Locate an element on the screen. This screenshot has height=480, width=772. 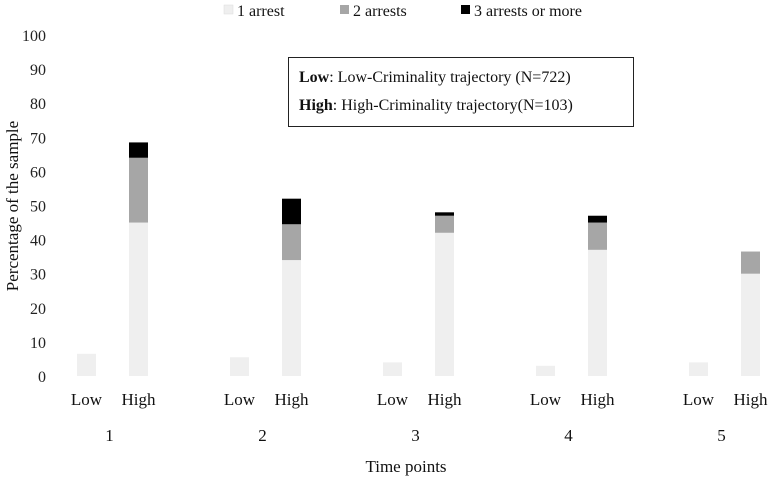
low-key-text: : Low-Criminality trajectory (N=722) is located at coordinates (450, 77).